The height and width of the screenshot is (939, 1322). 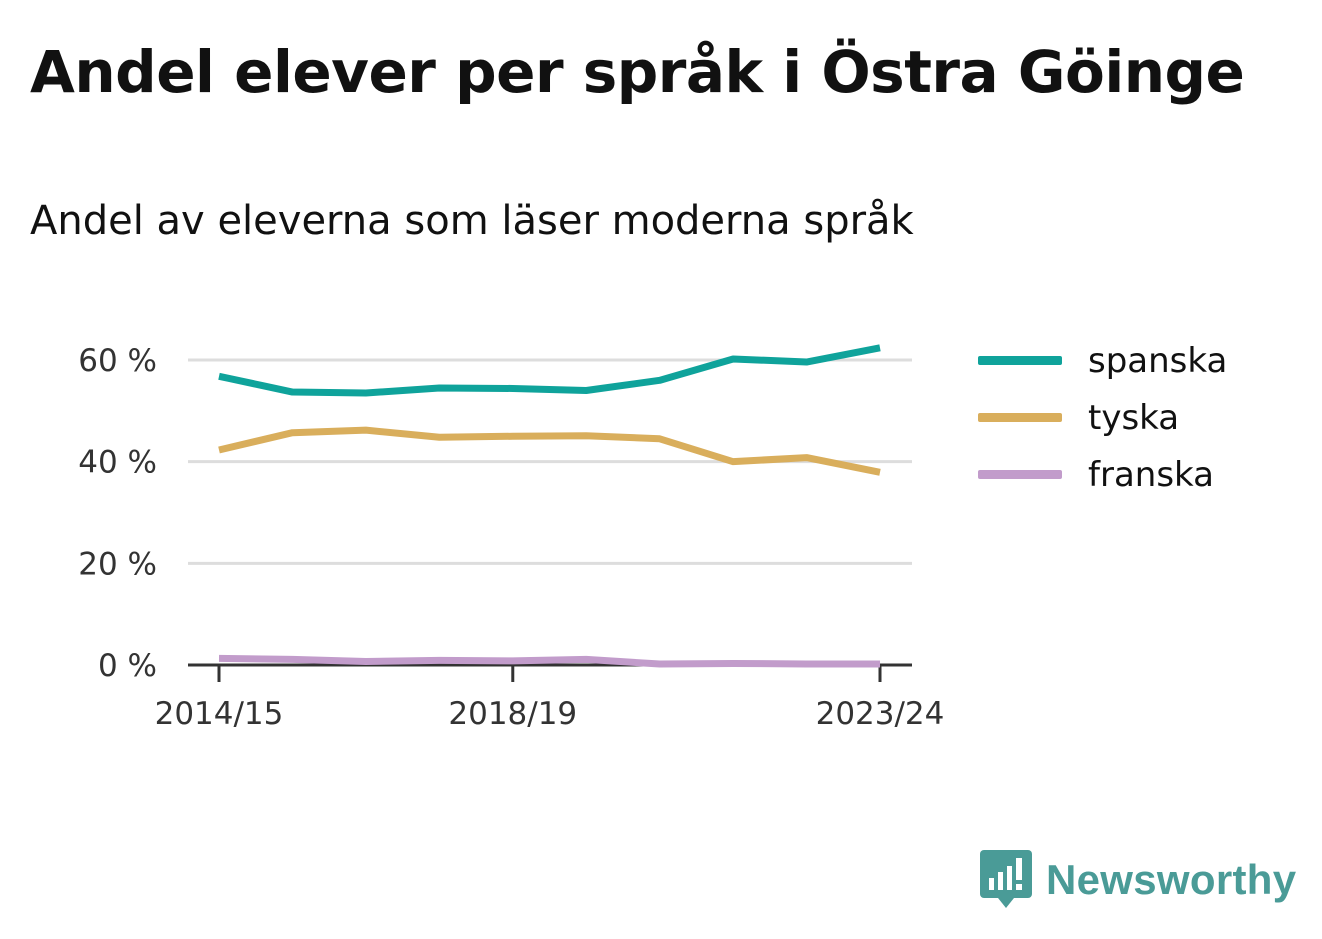 I want to click on series-line-tyska, so click(x=549, y=451).